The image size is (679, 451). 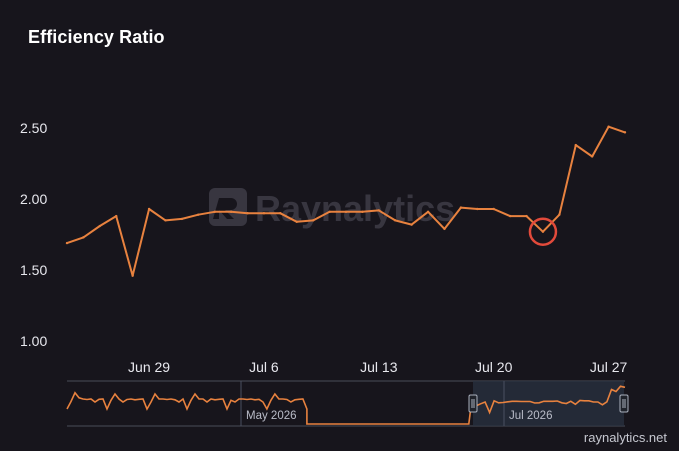 I want to click on x-tick-label: Jul 20, so click(x=494, y=367).